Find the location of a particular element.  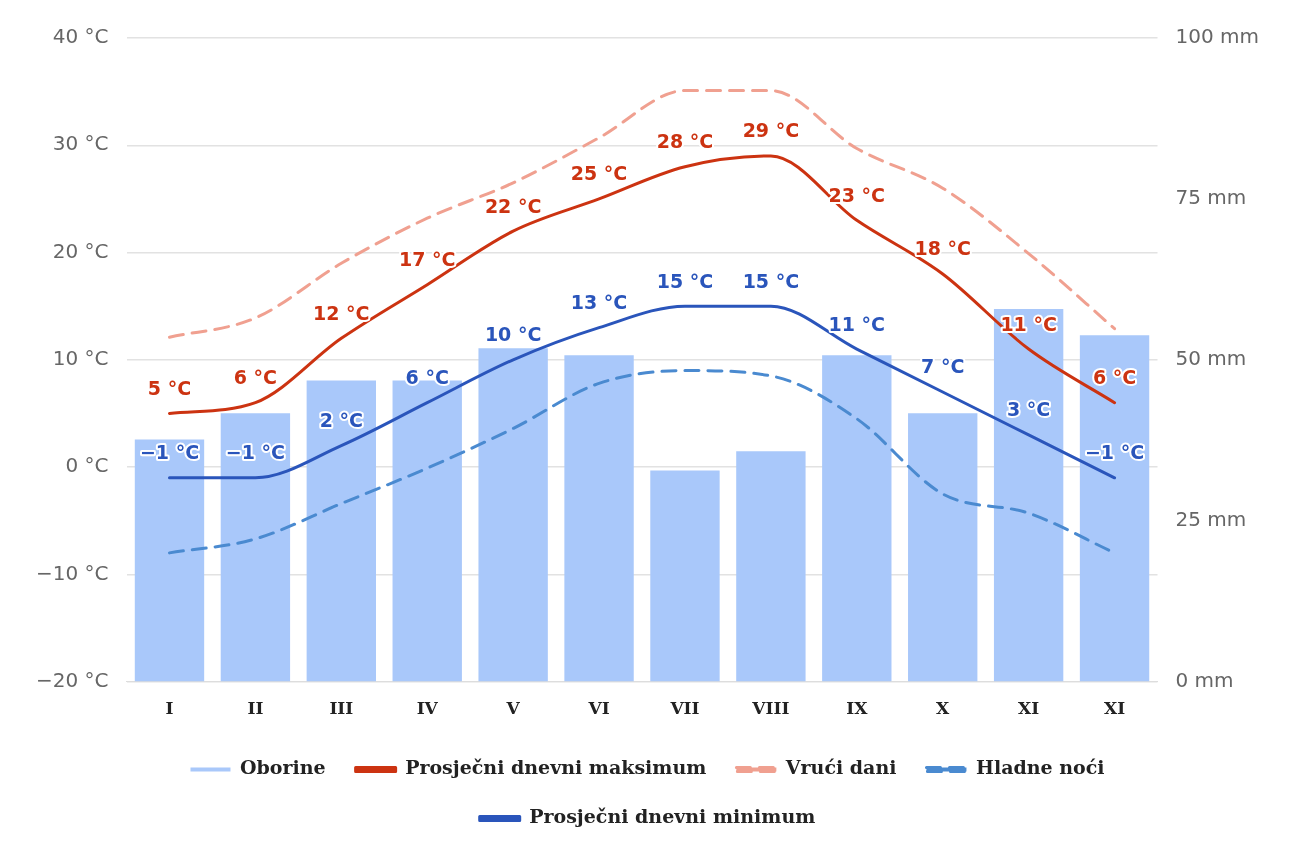

data-label: 18 °C is located at coordinates (942, 248).